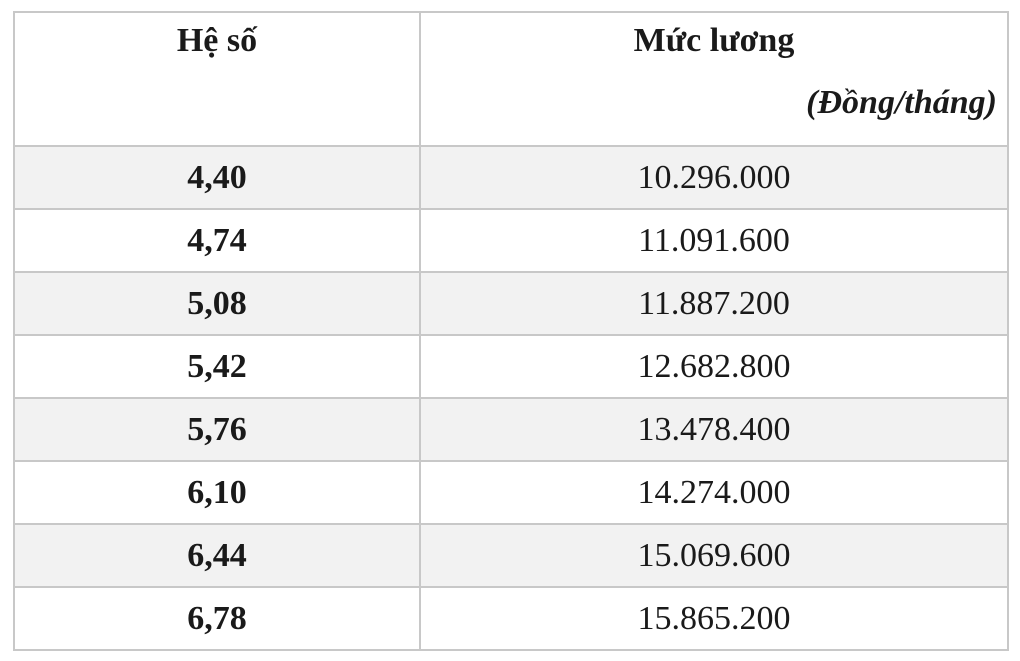 This screenshot has height=661, width=1020. What do you see at coordinates (714, 618) in the screenshot?
I see `salary-cell: 15.865.200` at bounding box center [714, 618].